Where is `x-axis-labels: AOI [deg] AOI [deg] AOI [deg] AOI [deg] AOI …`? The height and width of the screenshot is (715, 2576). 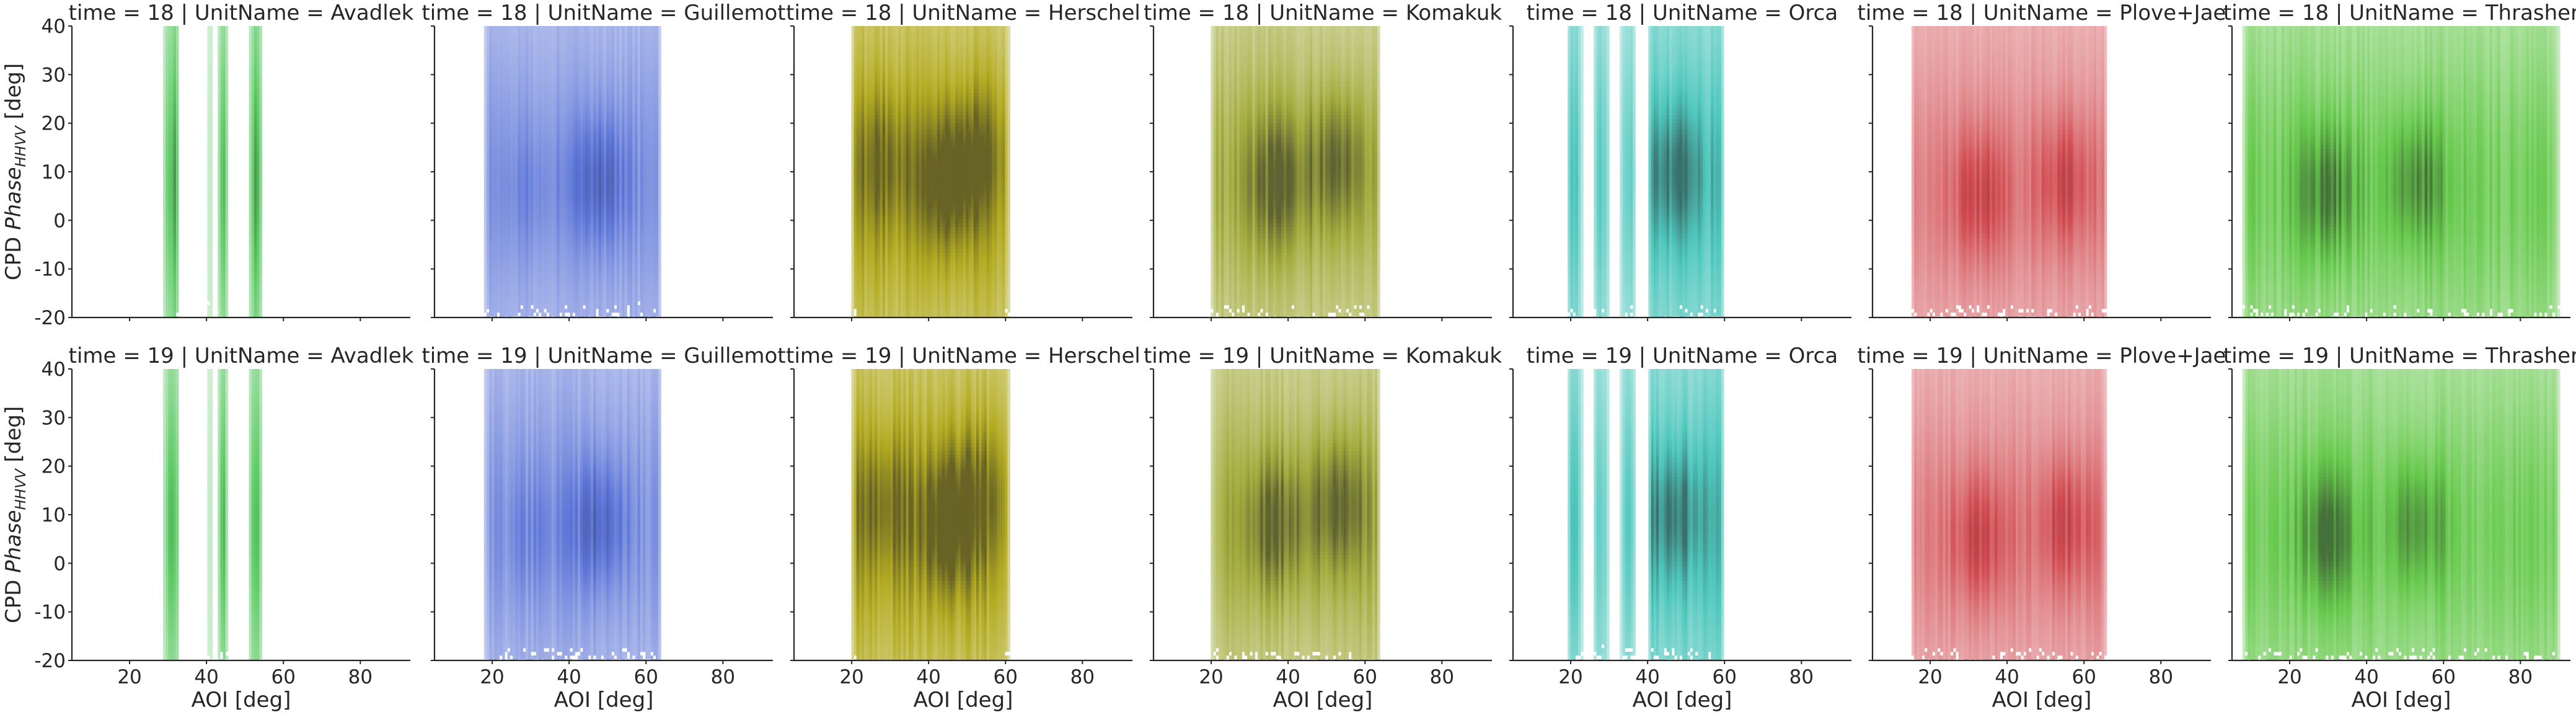 x-axis-labels: AOI [deg] AOI [deg] AOI [deg] AOI [deg] AOI … is located at coordinates (1321, 700).